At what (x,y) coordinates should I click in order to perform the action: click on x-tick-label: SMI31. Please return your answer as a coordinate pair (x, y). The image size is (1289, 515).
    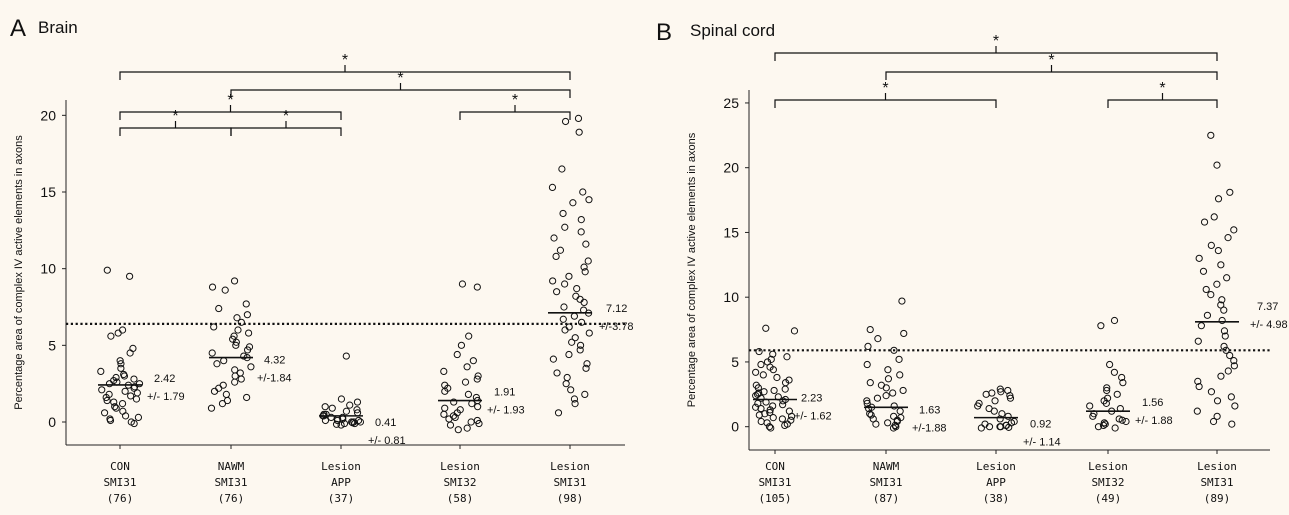
    Looking at the image, I should click on (230, 482).